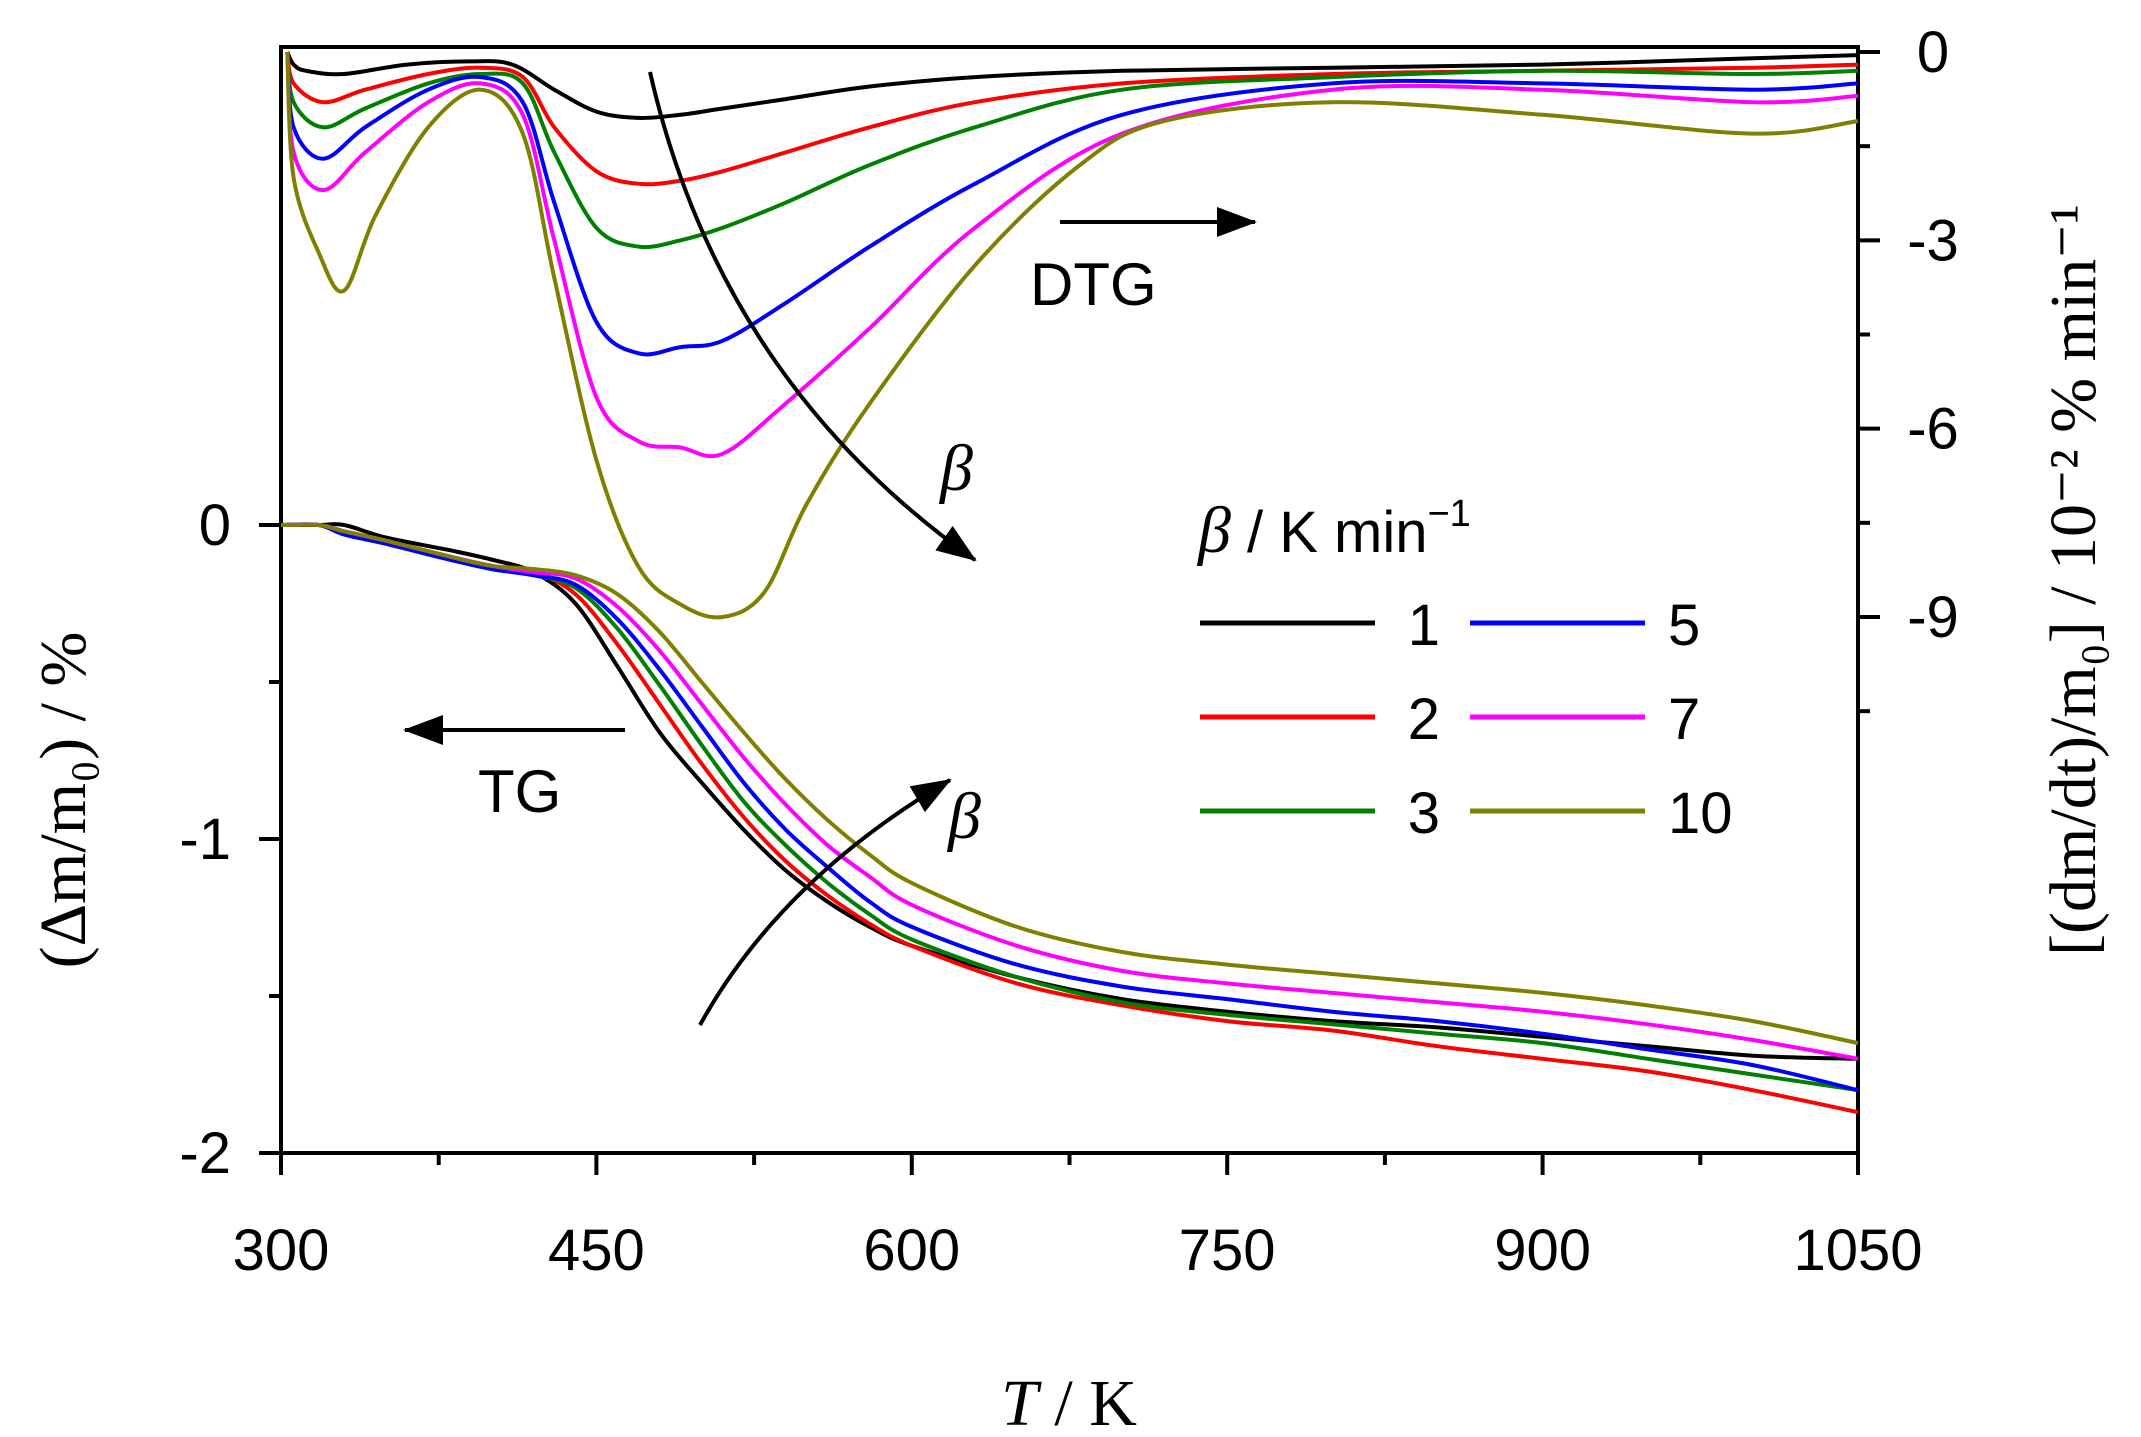 This screenshot has height=1437, width=2141. What do you see at coordinates (1424, 625) in the screenshot?
I see `legend-label-1: 1` at bounding box center [1424, 625].